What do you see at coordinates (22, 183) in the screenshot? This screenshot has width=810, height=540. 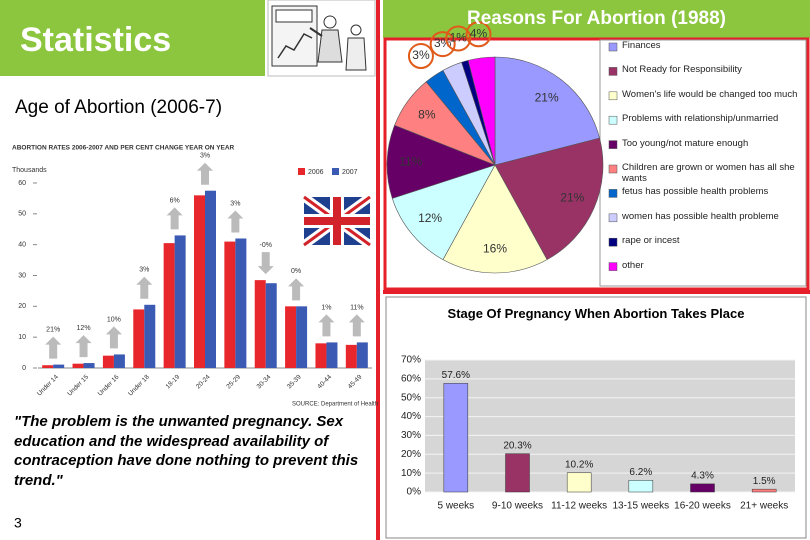 I see `y-tick-label: 60` at bounding box center [22, 183].